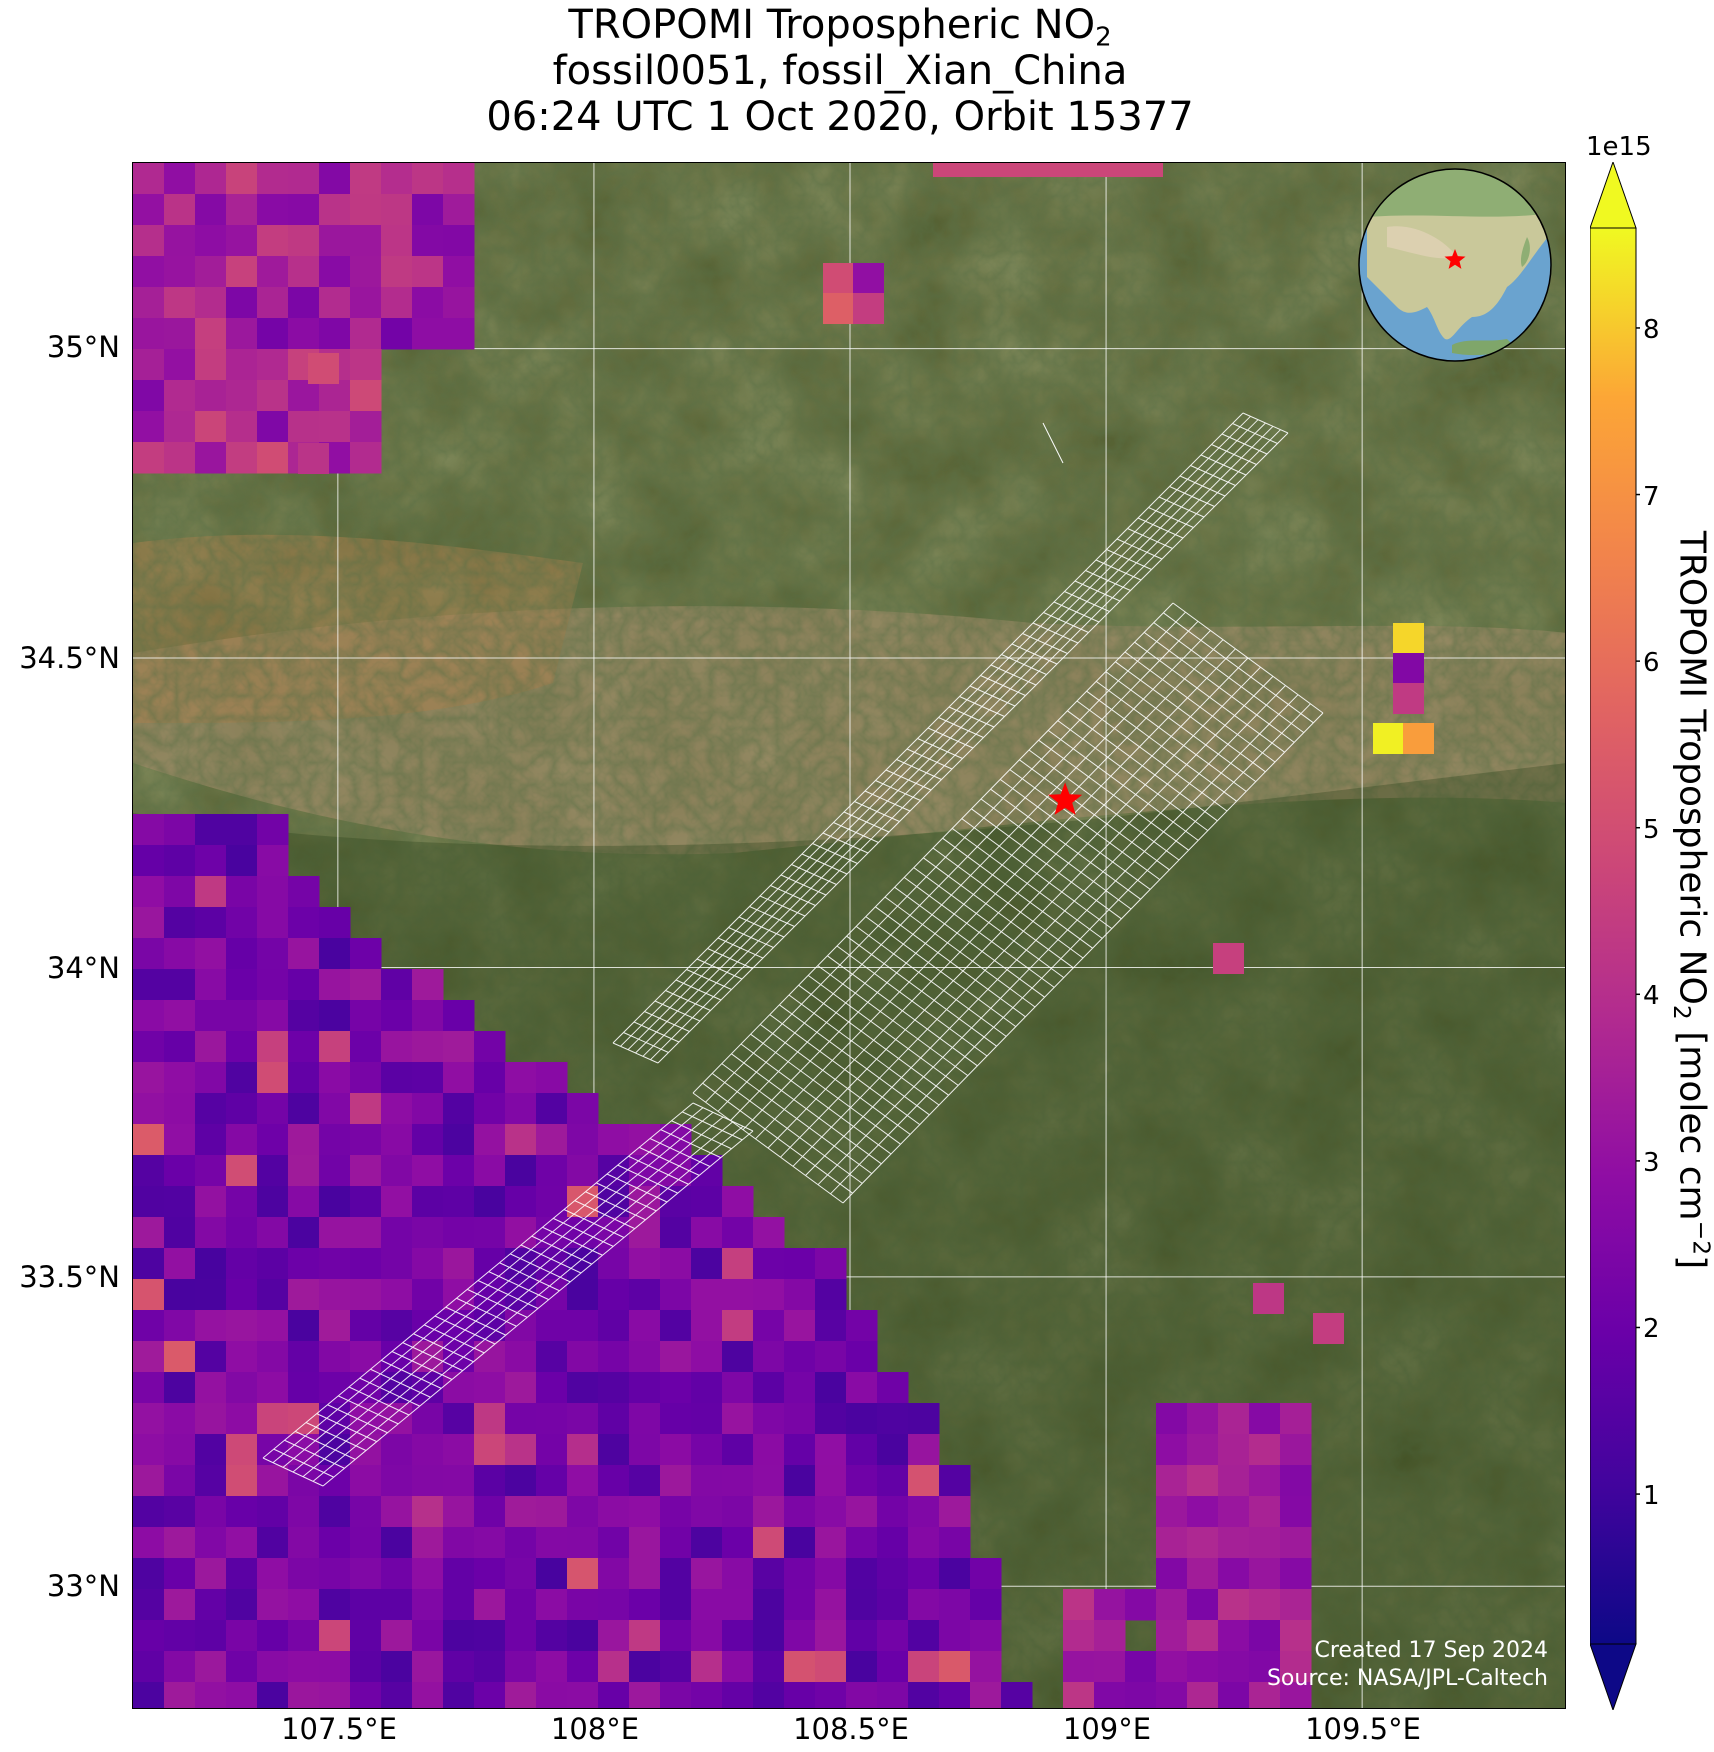 This screenshot has height=1752, width=1714. I want to click on colorbar-tick-label: 4, so click(1651, 996).